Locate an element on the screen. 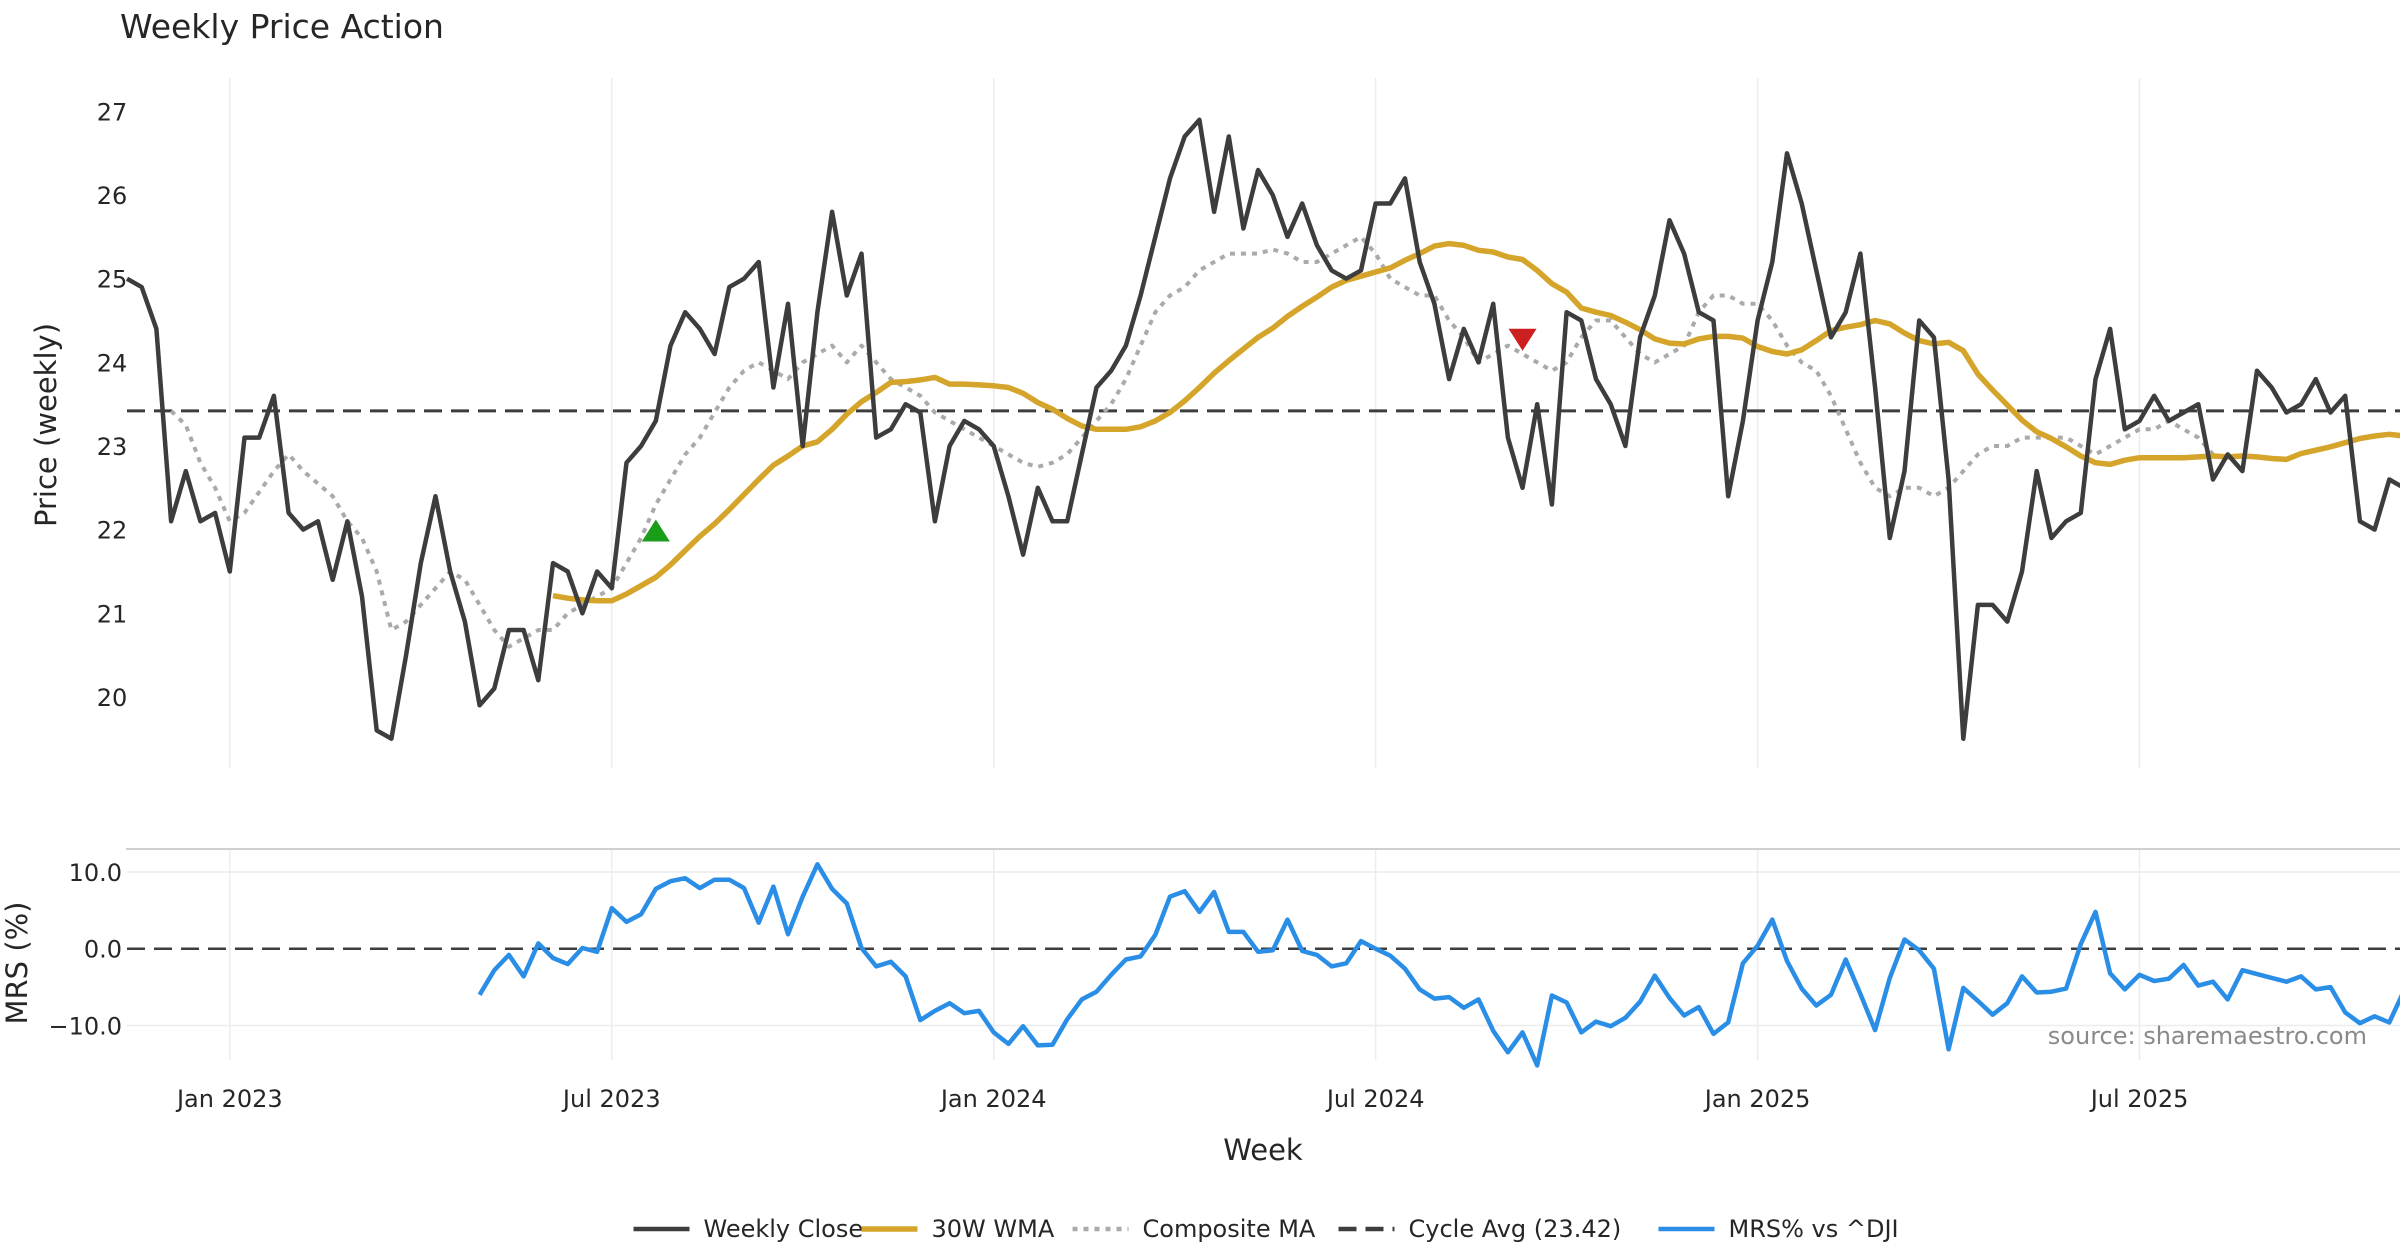 The width and height of the screenshot is (2400, 1260). price-y-tick-label: 21 is located at coordinates (112, 614).